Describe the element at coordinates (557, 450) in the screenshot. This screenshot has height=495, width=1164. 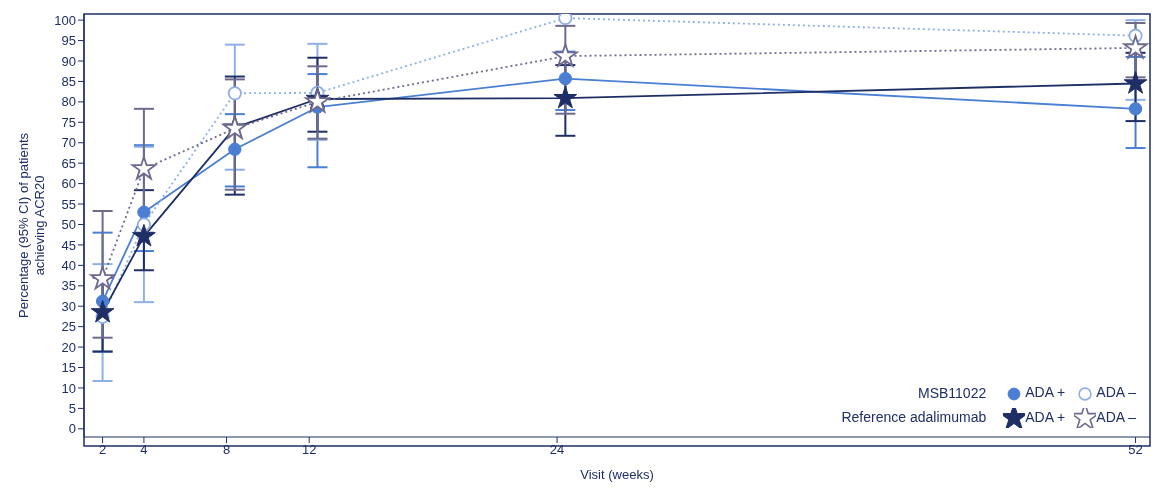
I see `x-tick-label: 24` at that location.